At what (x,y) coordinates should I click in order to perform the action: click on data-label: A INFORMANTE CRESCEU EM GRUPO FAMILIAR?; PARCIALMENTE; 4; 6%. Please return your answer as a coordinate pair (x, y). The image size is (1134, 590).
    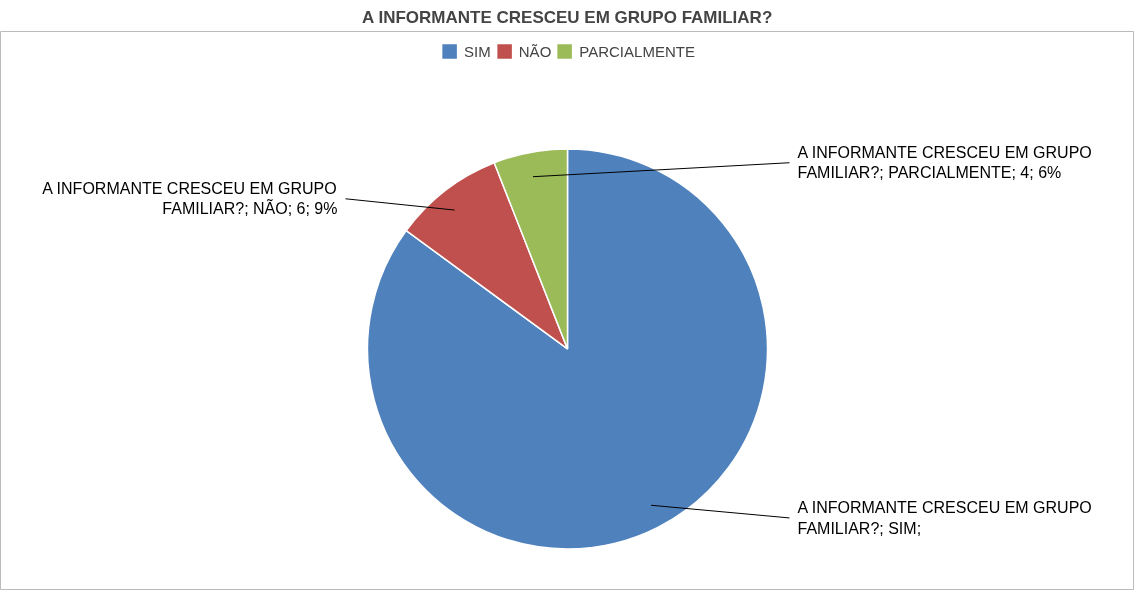
    Looking at the image, I should click on (944, 163).